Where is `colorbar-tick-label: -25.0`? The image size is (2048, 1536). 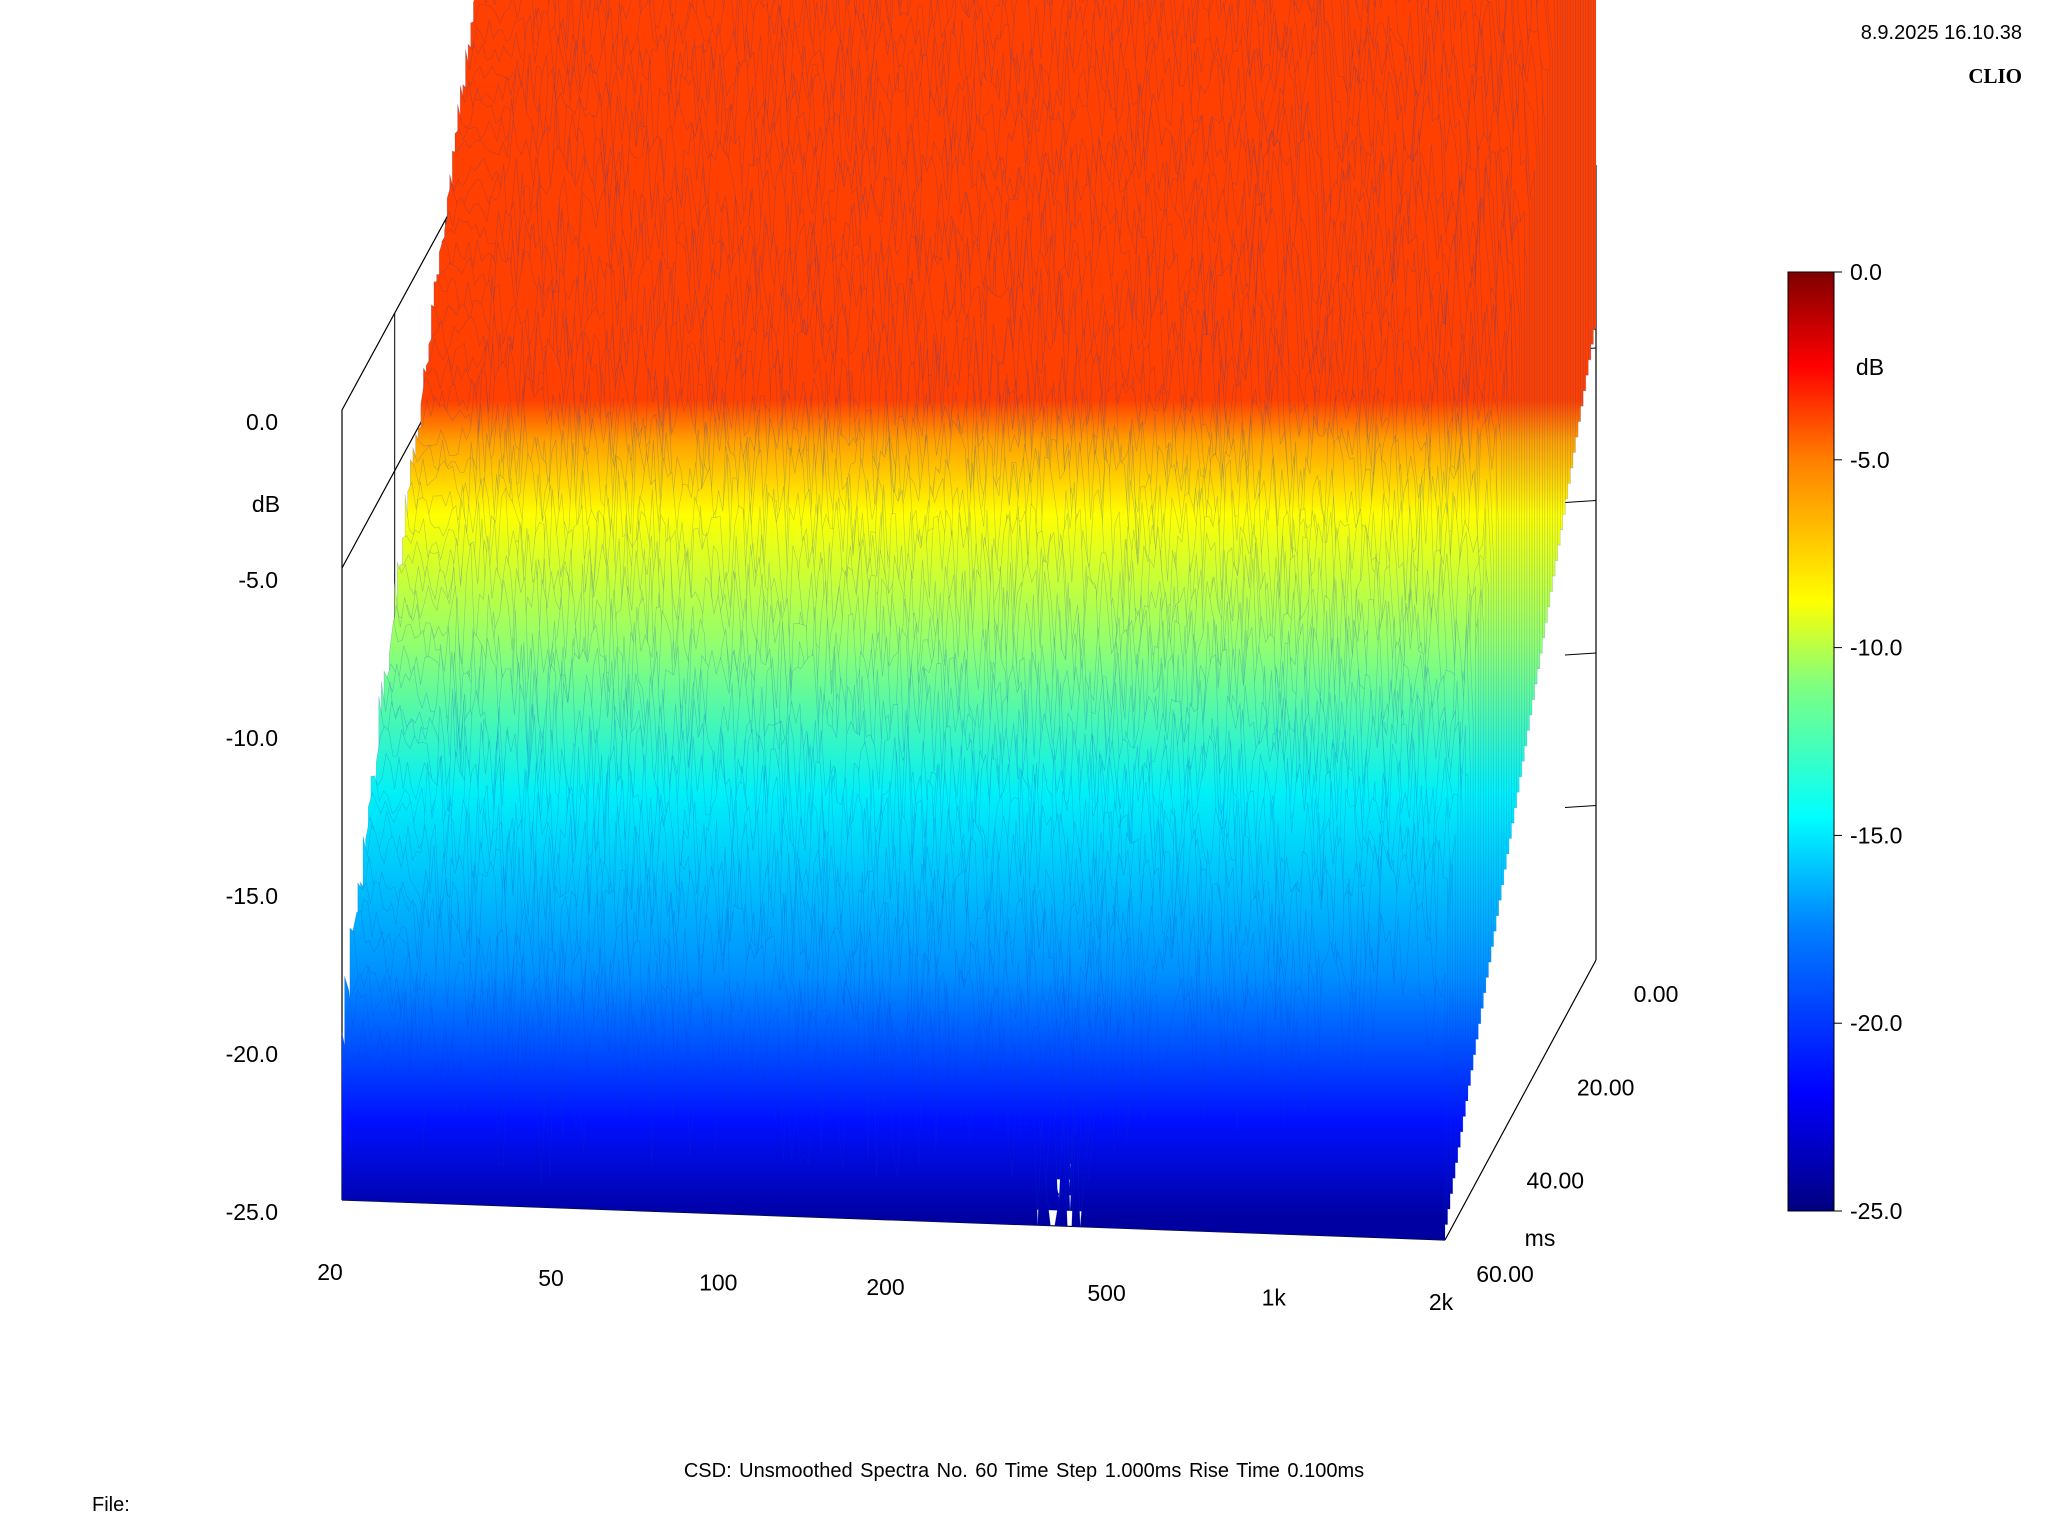
colorbar-tick-label: -25.0 is located at coordinates (1876, 1211).